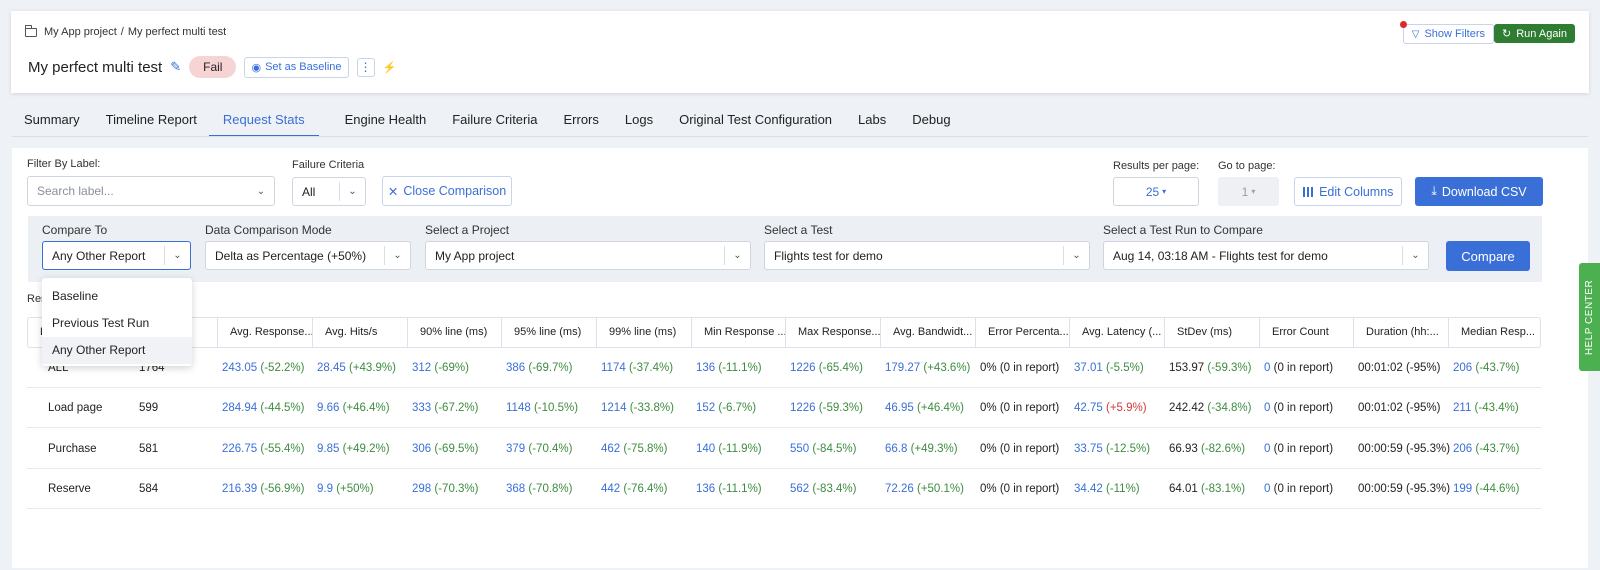  Describe the element at coordinates (834, 489) in the screenshot. I see `cell-delta: (-83.4%)` at that location.